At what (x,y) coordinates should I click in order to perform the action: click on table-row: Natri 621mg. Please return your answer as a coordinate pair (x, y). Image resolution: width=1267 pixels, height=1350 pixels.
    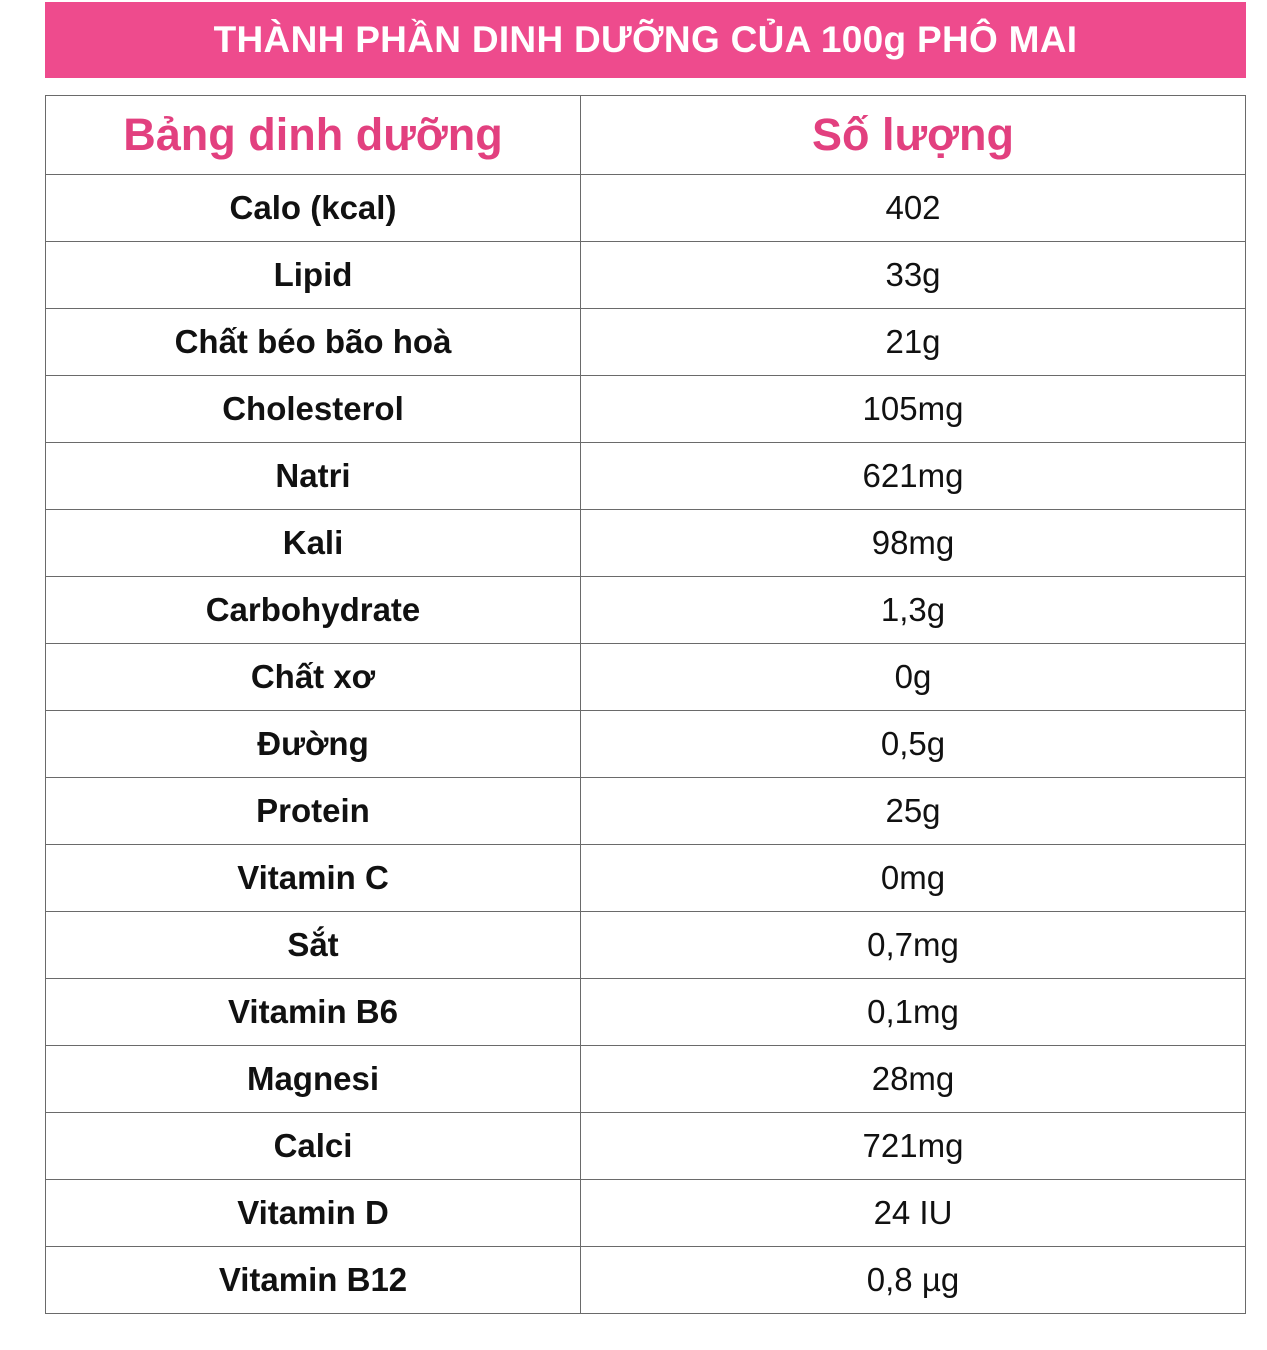
    Looking at the image, I should click on (645, 476).